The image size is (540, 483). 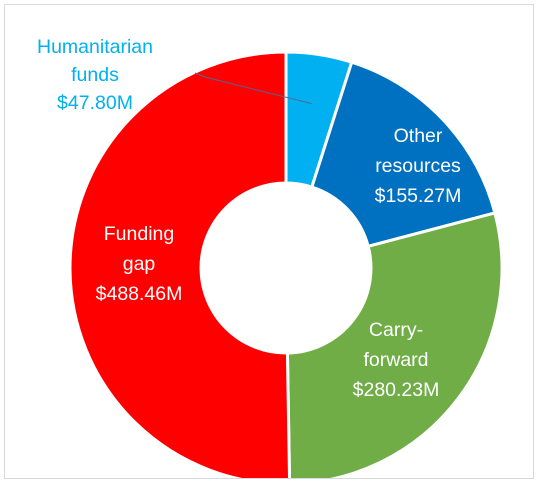 I want to click on data-label-other-resources: Other resources $155.27M, so click(x=418, y=166).